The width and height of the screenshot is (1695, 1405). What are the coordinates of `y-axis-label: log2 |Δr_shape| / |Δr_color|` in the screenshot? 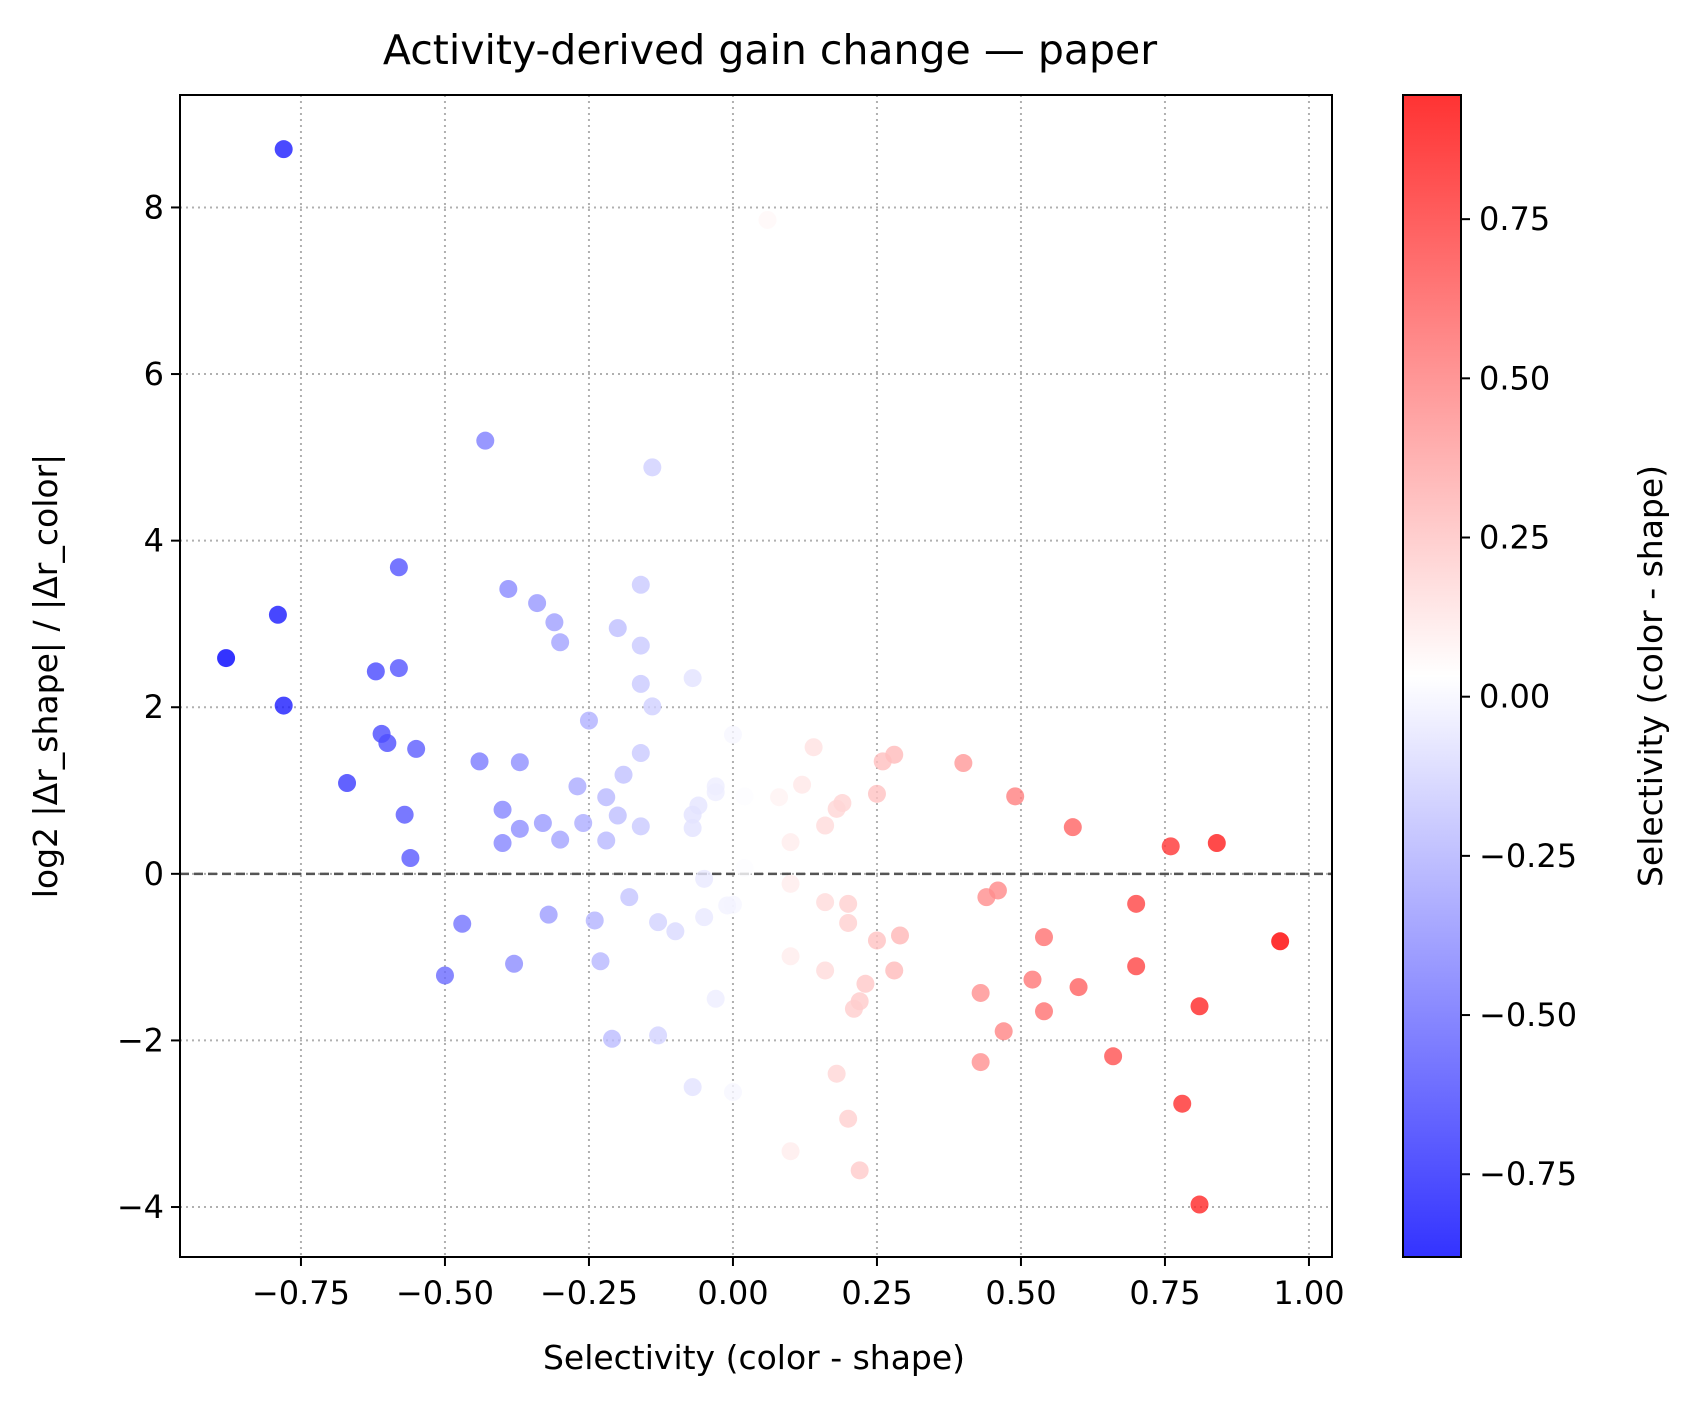 It's located at (45, 676).